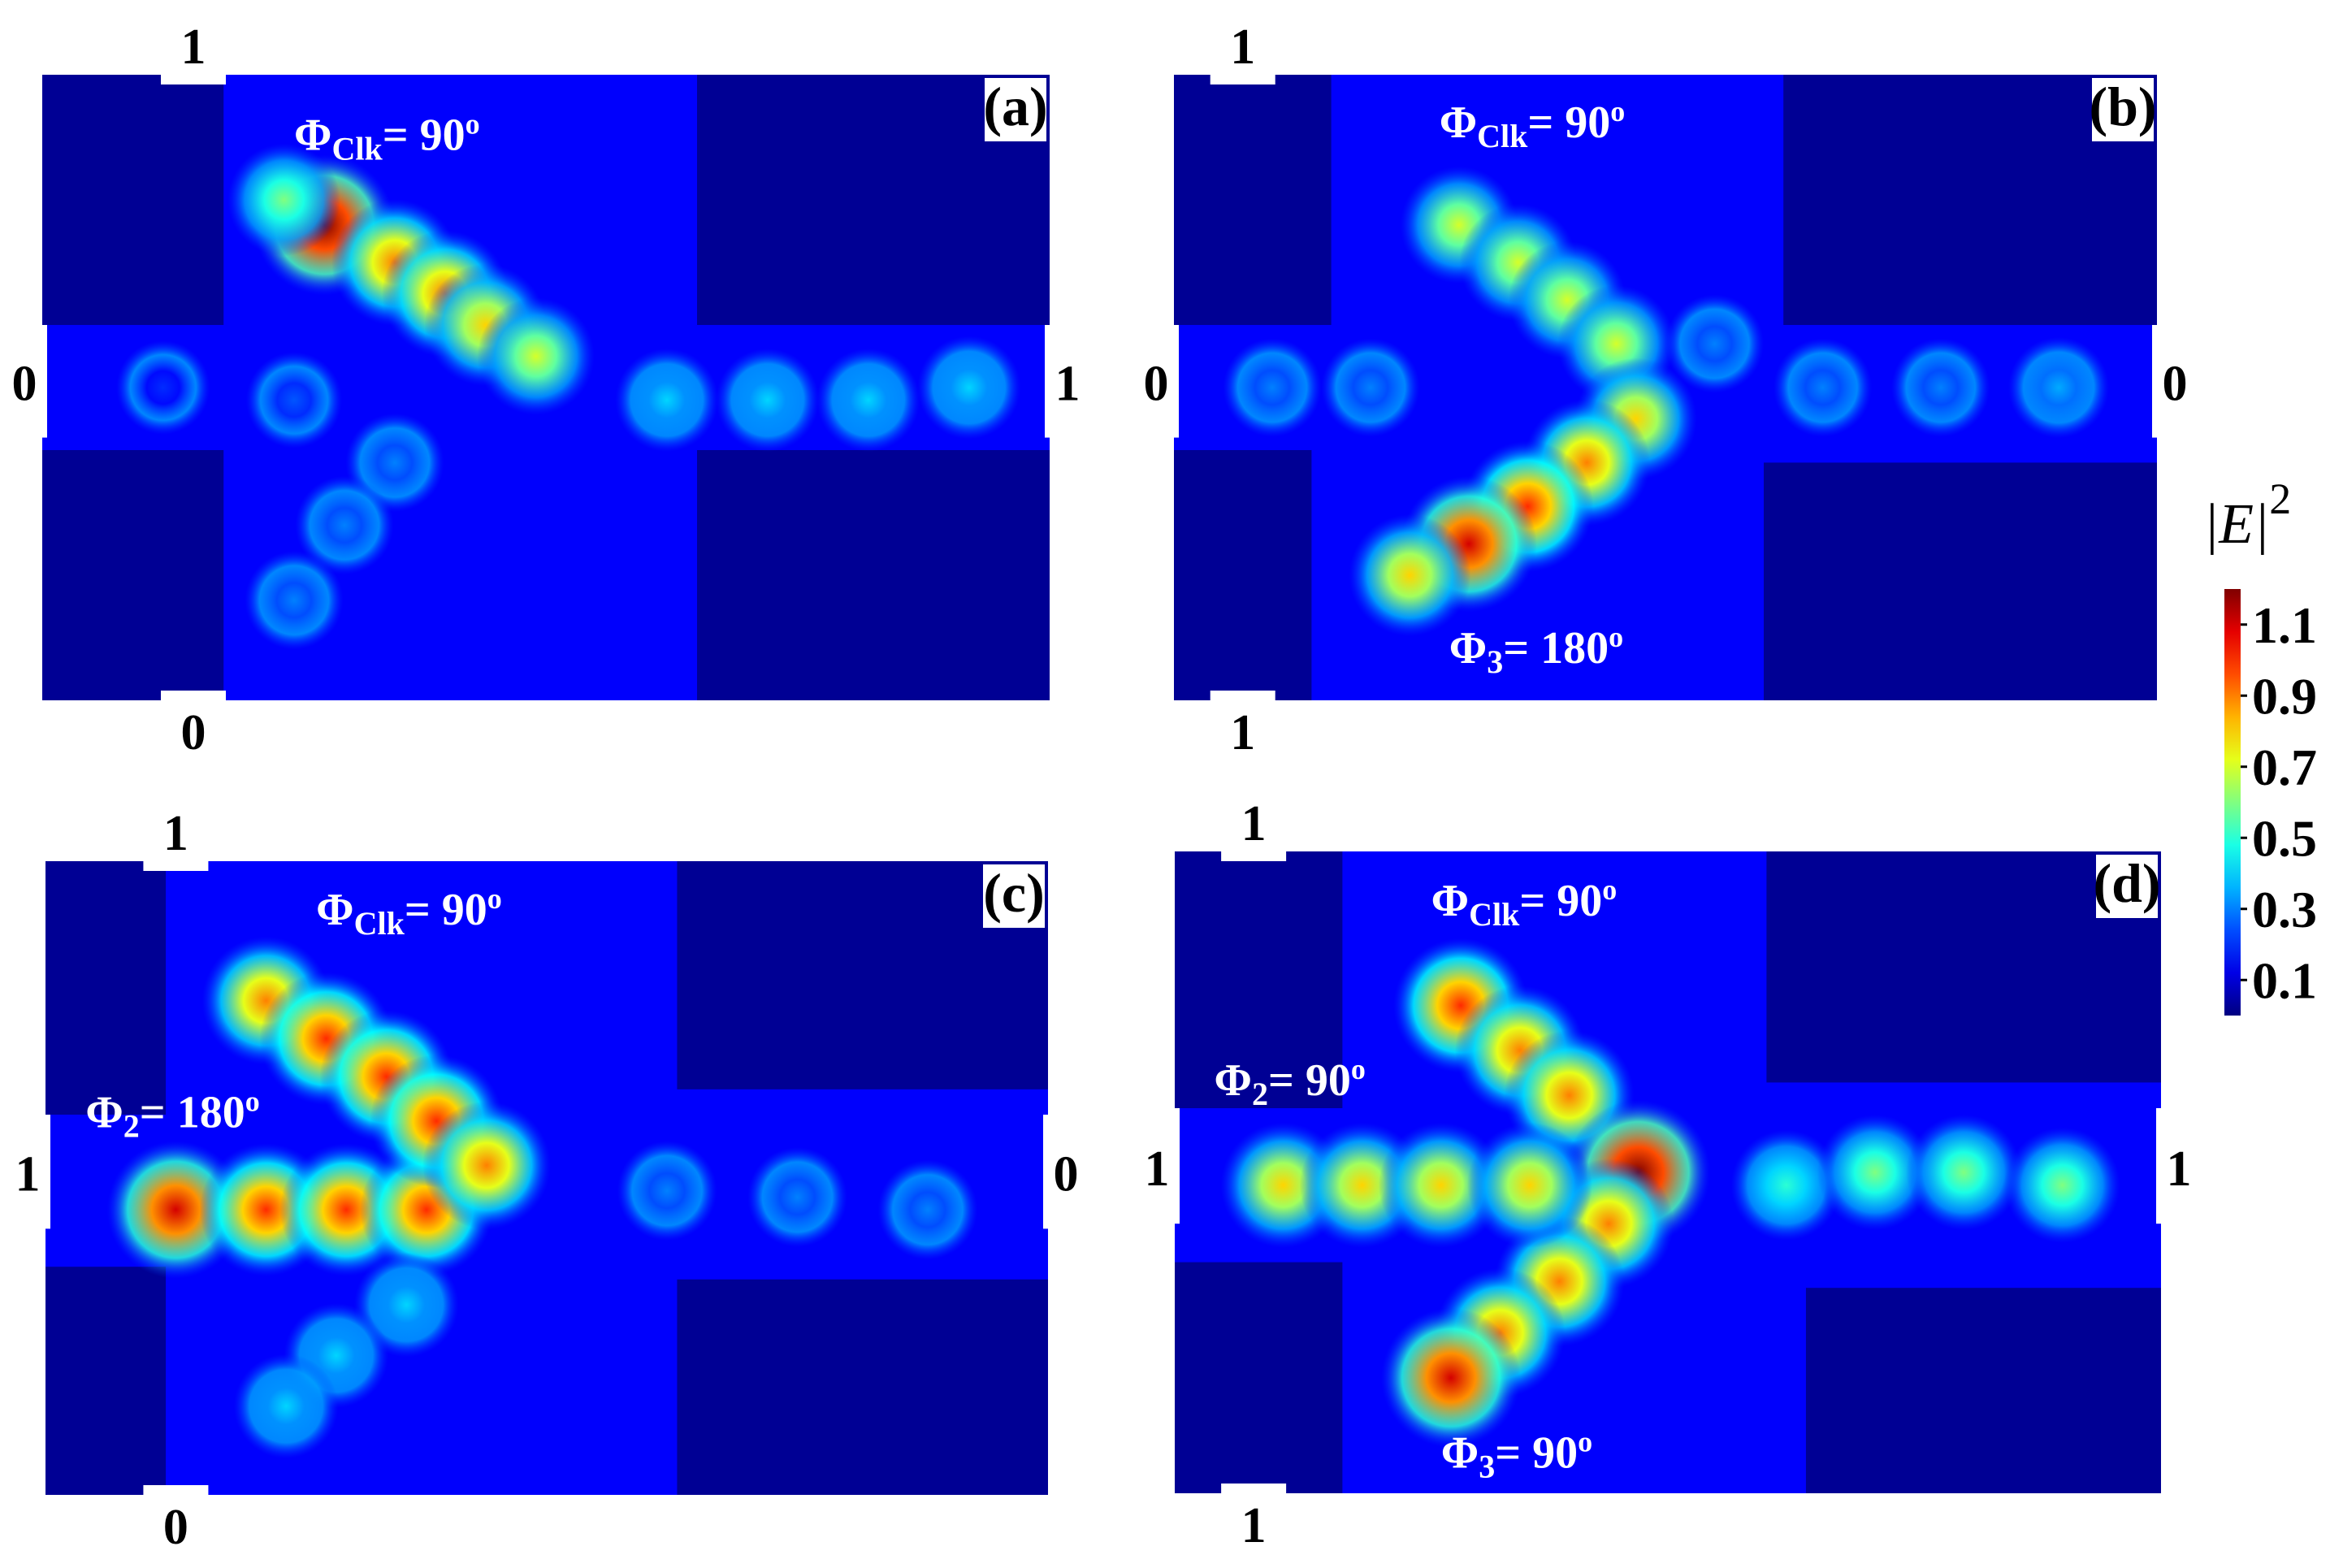  What do you see at coordinates (2284, 696) in the screenshot?
I see `colorbar-tick-label: 0.9` at bounding box center [2284, 696].